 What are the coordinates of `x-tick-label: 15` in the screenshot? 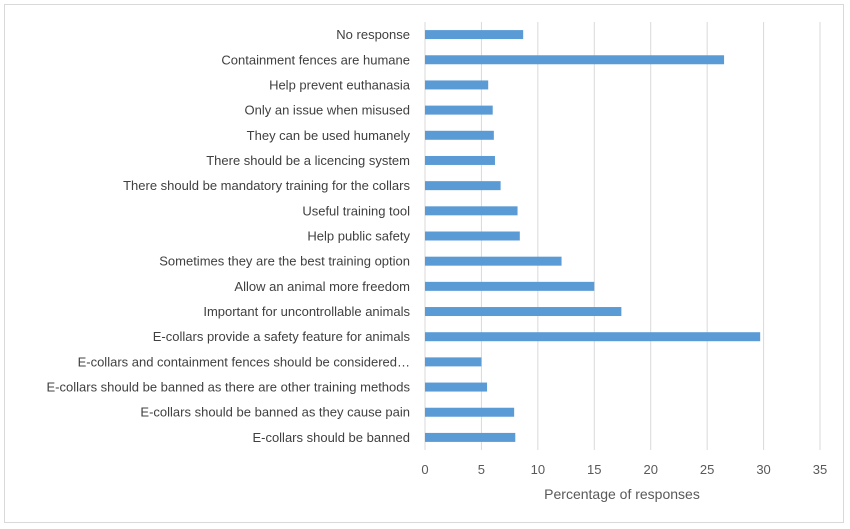 It's located at (594, 469).